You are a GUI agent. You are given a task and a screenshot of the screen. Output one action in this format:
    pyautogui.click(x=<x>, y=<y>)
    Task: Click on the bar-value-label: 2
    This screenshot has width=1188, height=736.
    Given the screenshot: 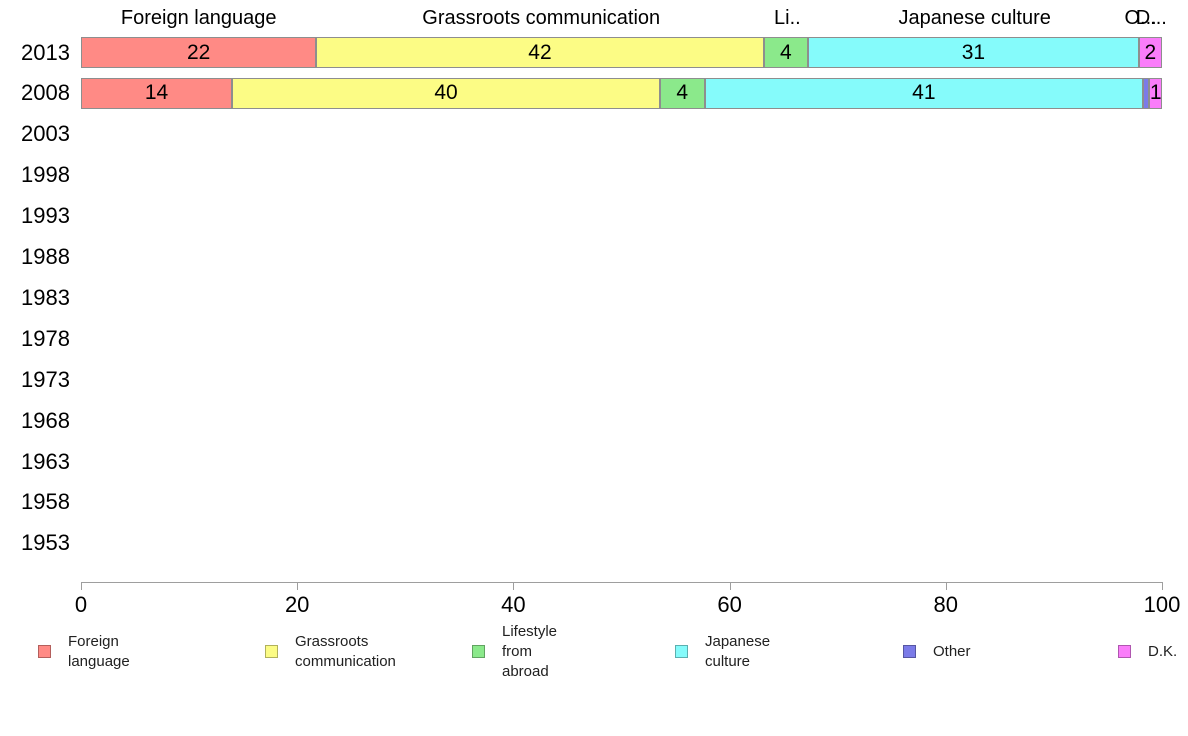 What is the action you would take?
    pyautogui.click(x=1150, y=52)
    